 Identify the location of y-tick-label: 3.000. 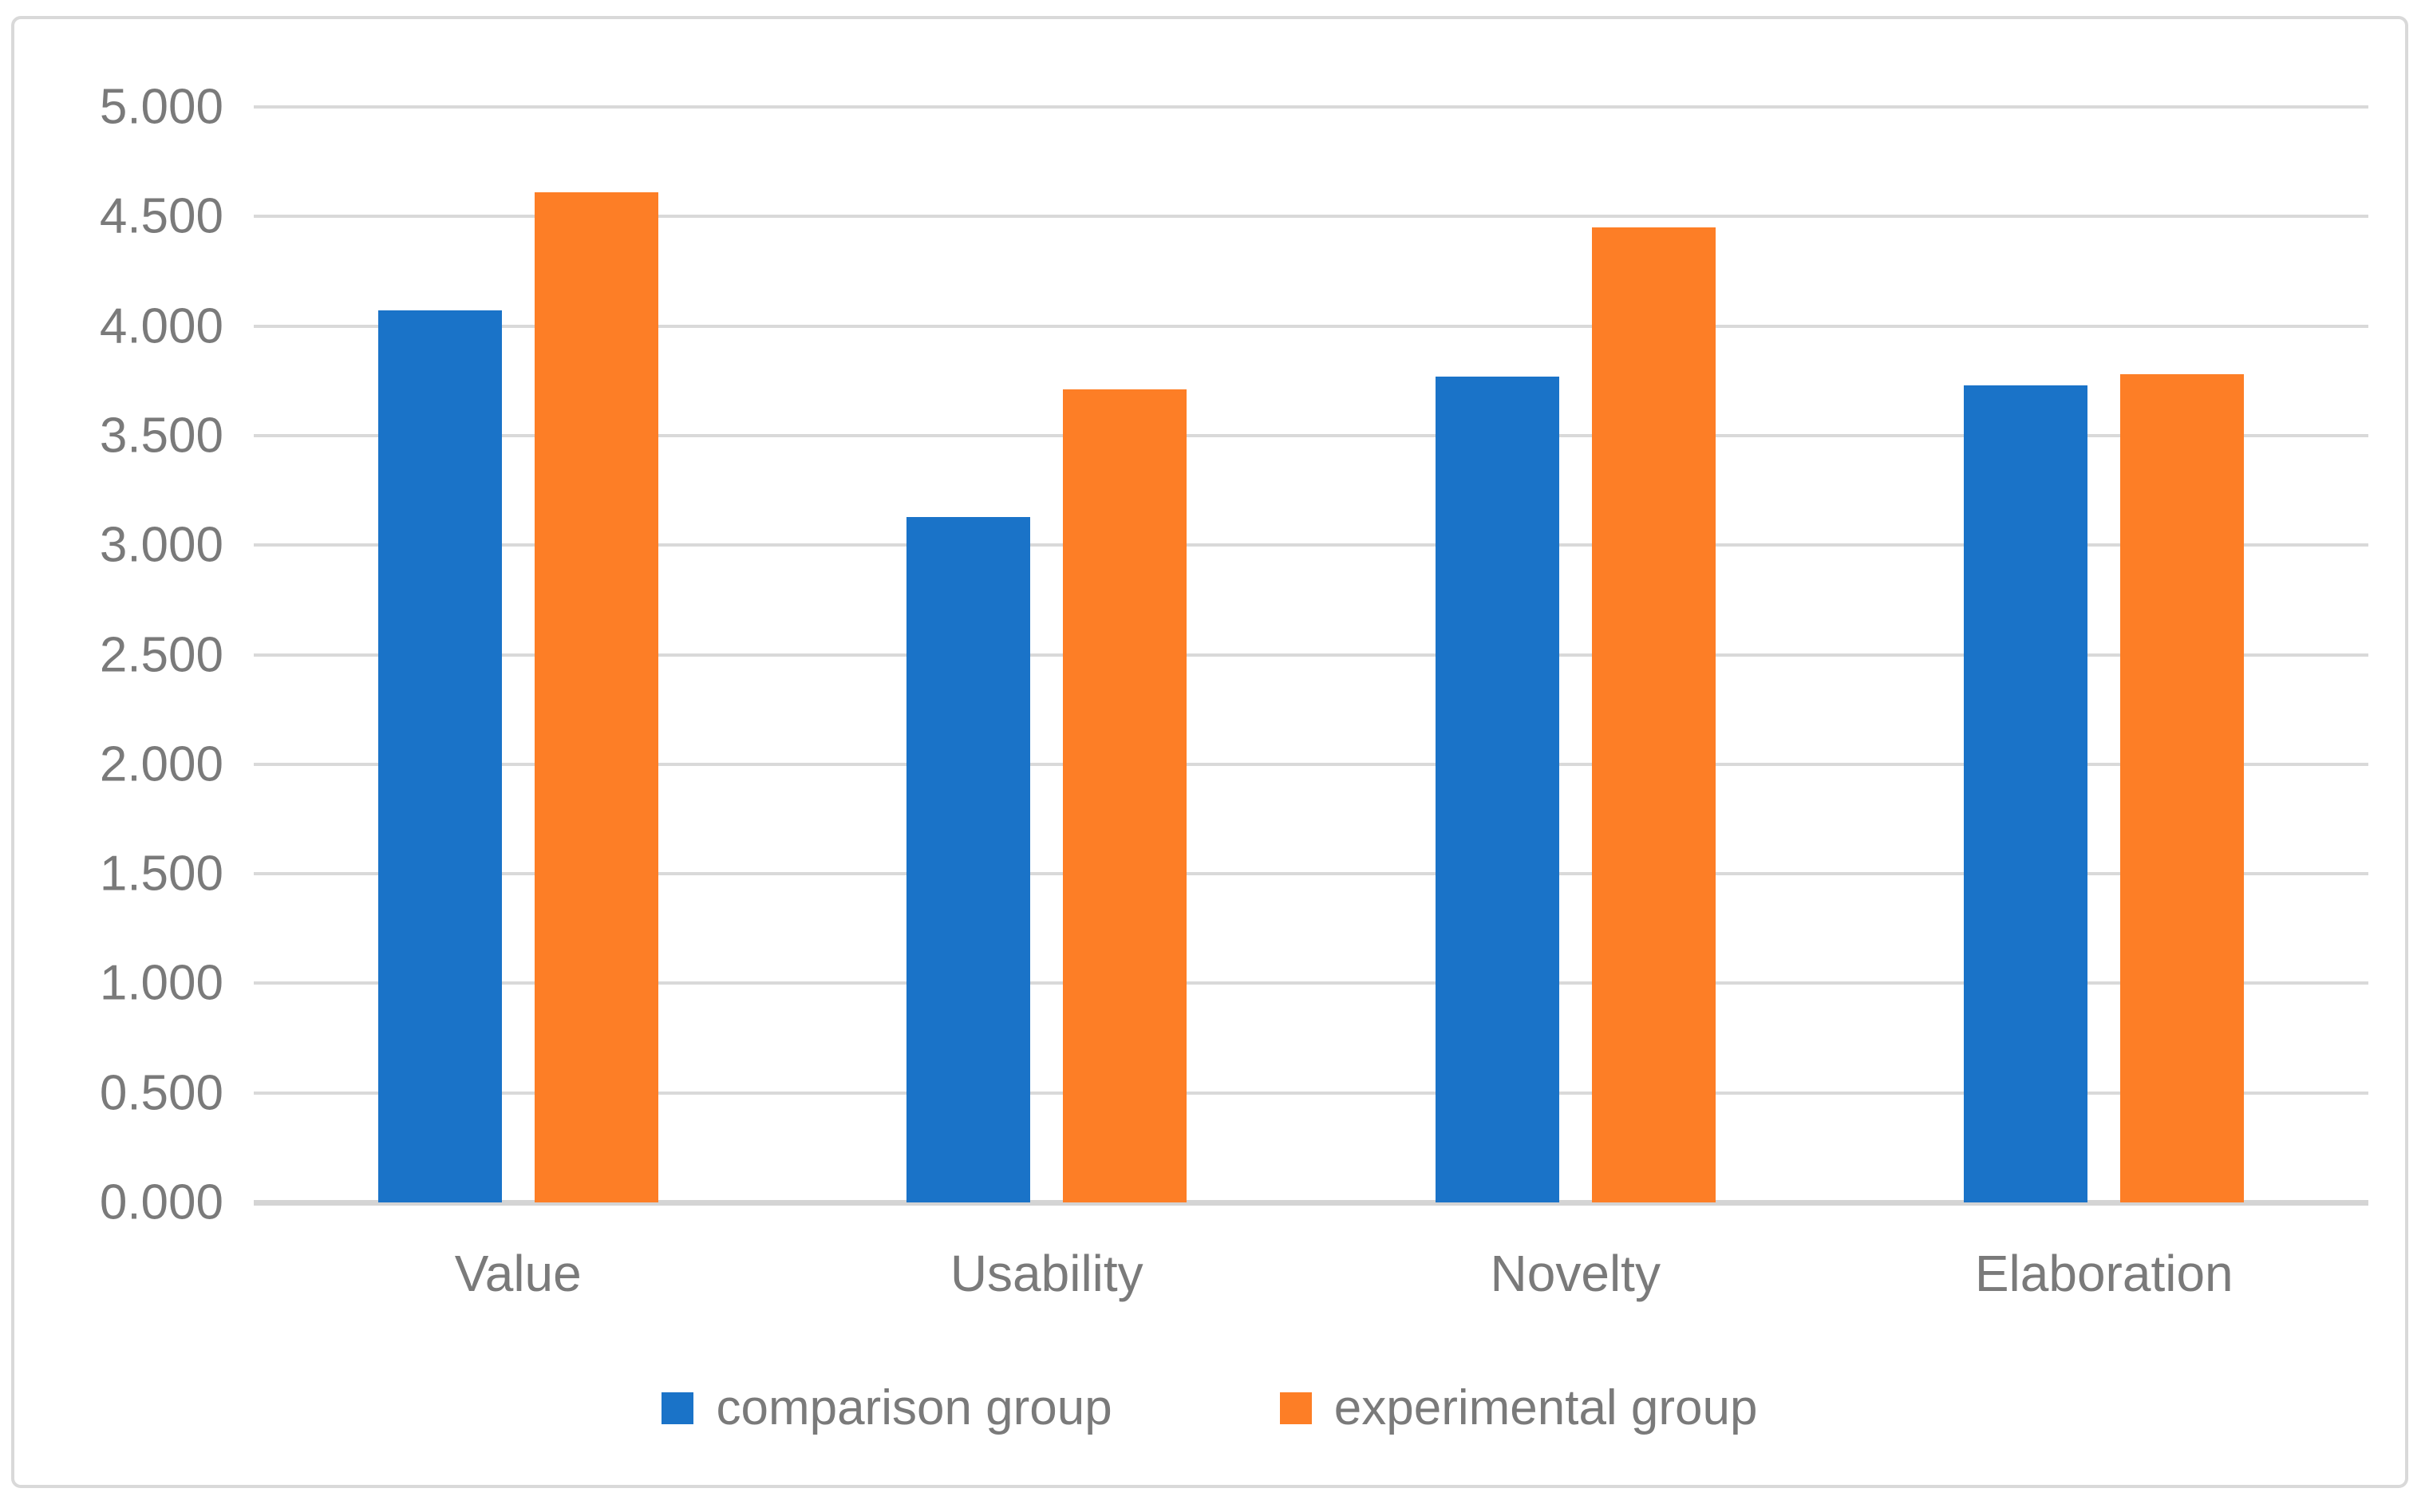
(161, 545).